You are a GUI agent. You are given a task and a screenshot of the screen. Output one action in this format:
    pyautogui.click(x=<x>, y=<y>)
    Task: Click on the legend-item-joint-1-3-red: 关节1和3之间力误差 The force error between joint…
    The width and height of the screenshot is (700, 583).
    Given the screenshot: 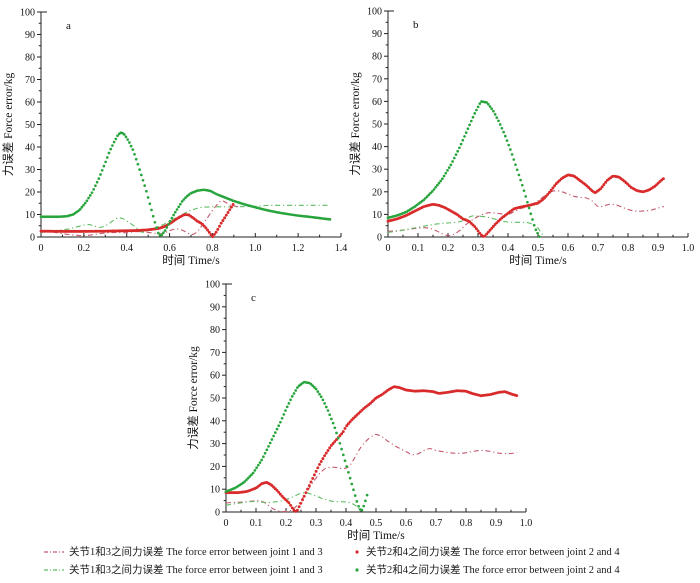 What is the action you would take?
    pyautogui.click(x=183, y=551)
    